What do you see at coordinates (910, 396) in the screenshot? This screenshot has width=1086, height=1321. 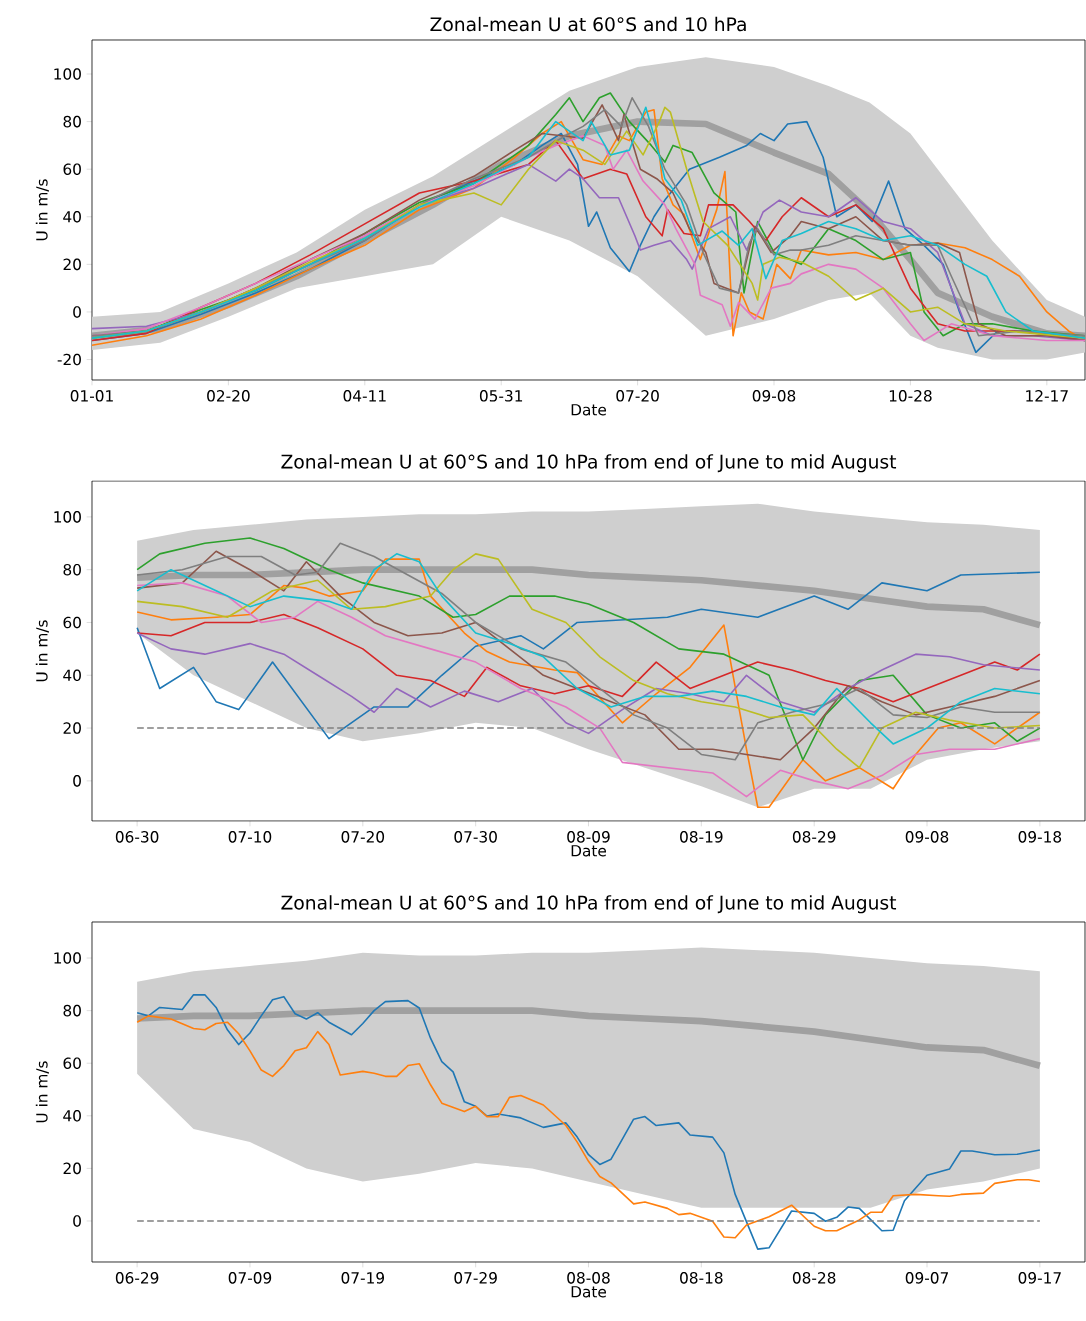 I see `x-tick-label: 10-28` at bounding box center [910, 396].